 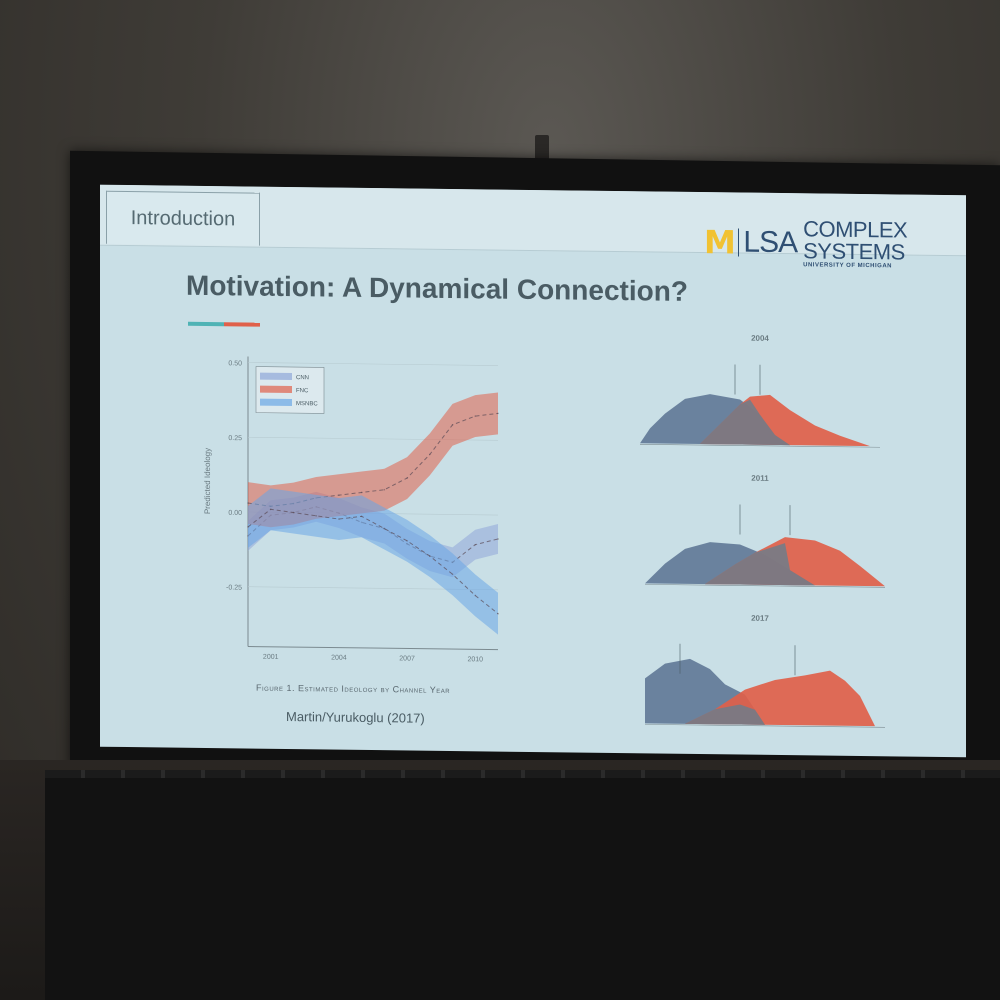 I want to click on logo-complex-systems: COMPLEX SYSTEMS, so click(x=855, y=240).